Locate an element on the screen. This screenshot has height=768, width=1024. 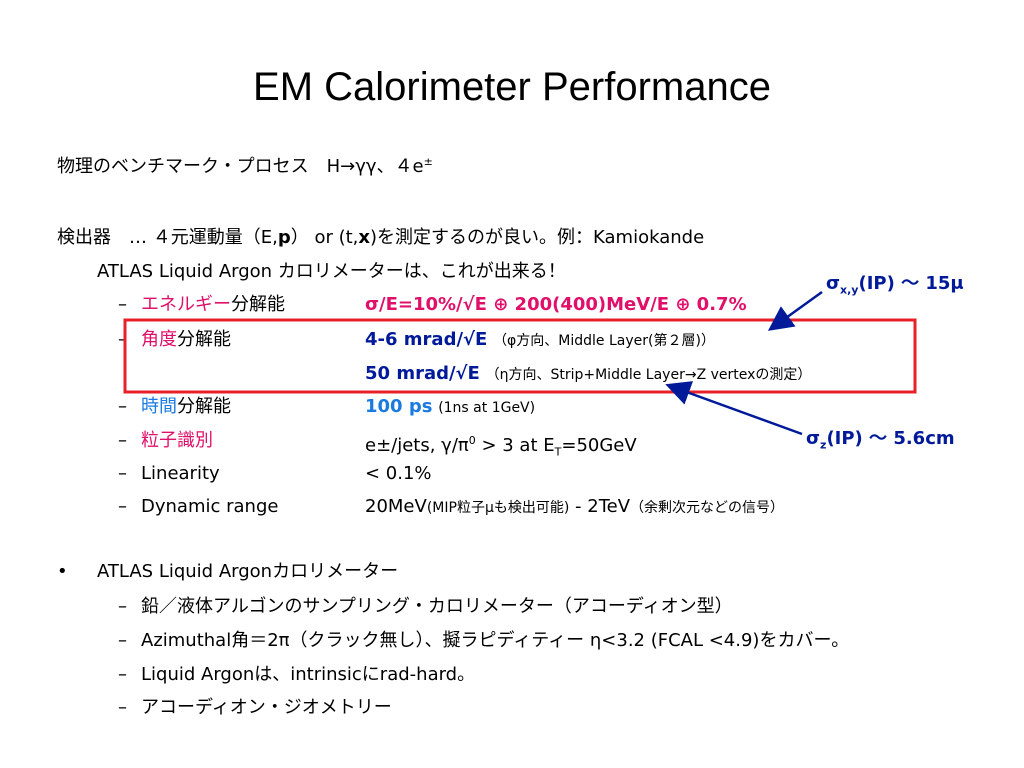
text: T is located at coordinates (558, 452).